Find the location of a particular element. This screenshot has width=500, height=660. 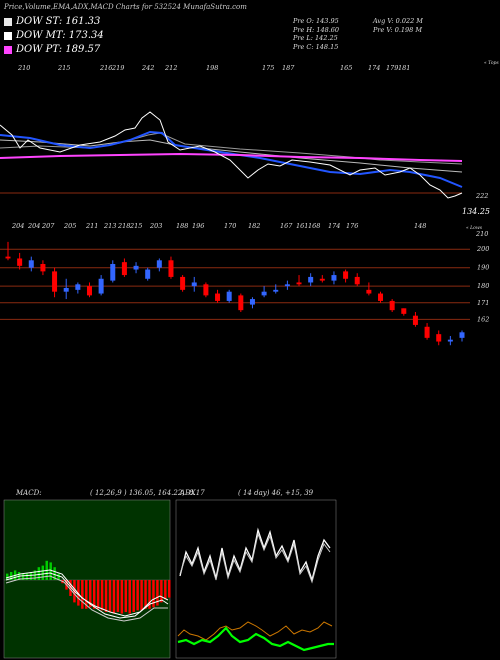

top-label: 242 is located at coordinates (147, 68).